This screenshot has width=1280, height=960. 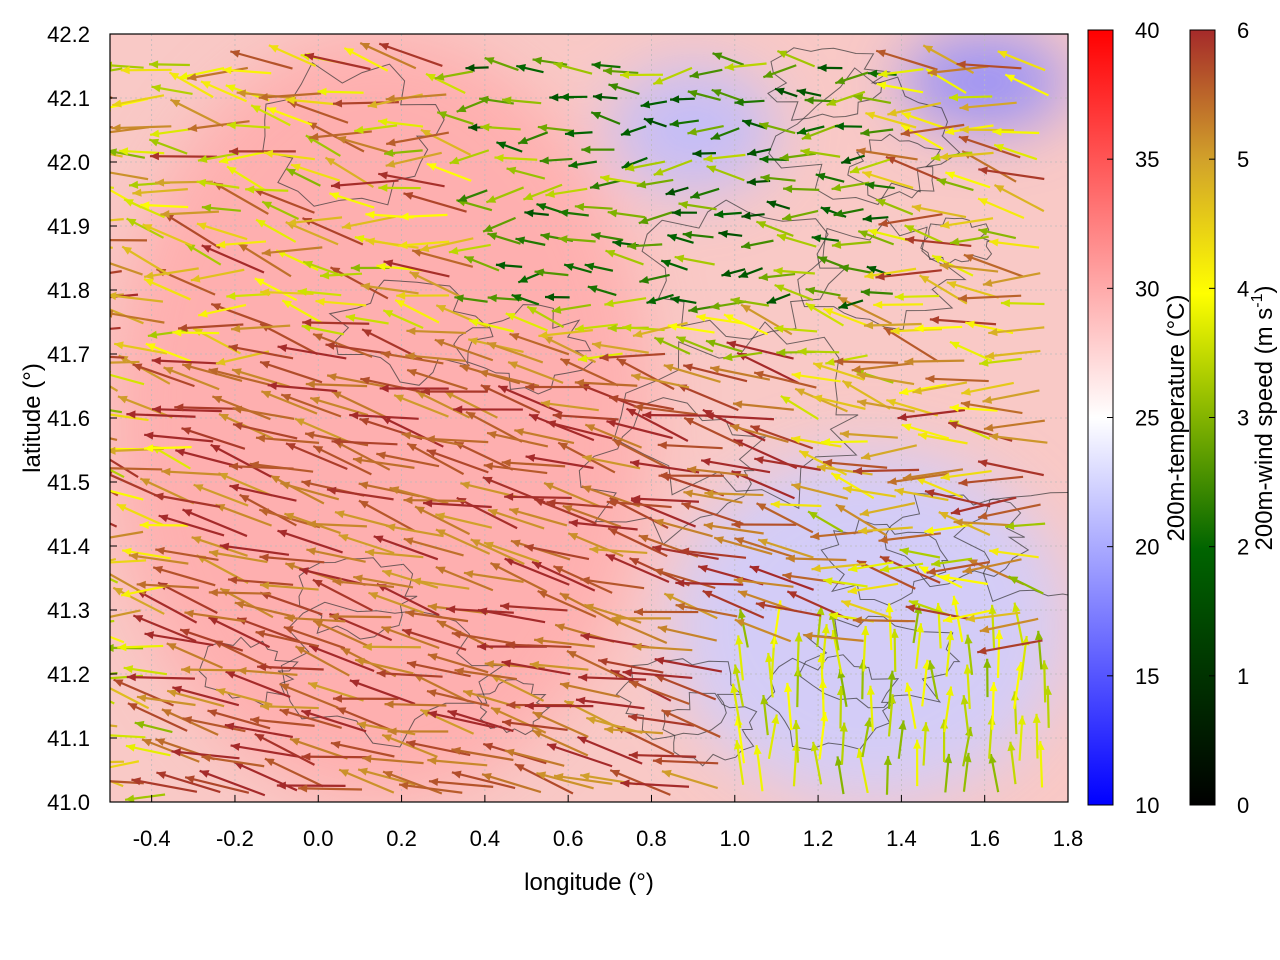 What do you see at coordinates (984, 838) in the screenshot?
I see `x-tick-label: 1.6` at bounding box center [984, 838].